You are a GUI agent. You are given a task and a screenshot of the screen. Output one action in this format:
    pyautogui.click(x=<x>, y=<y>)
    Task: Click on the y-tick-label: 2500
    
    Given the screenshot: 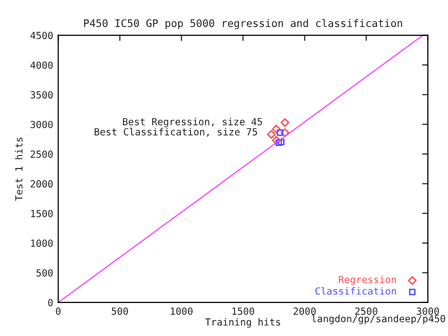 What is the action you would take?
    pyautogui.click(x=41, y=154)
    